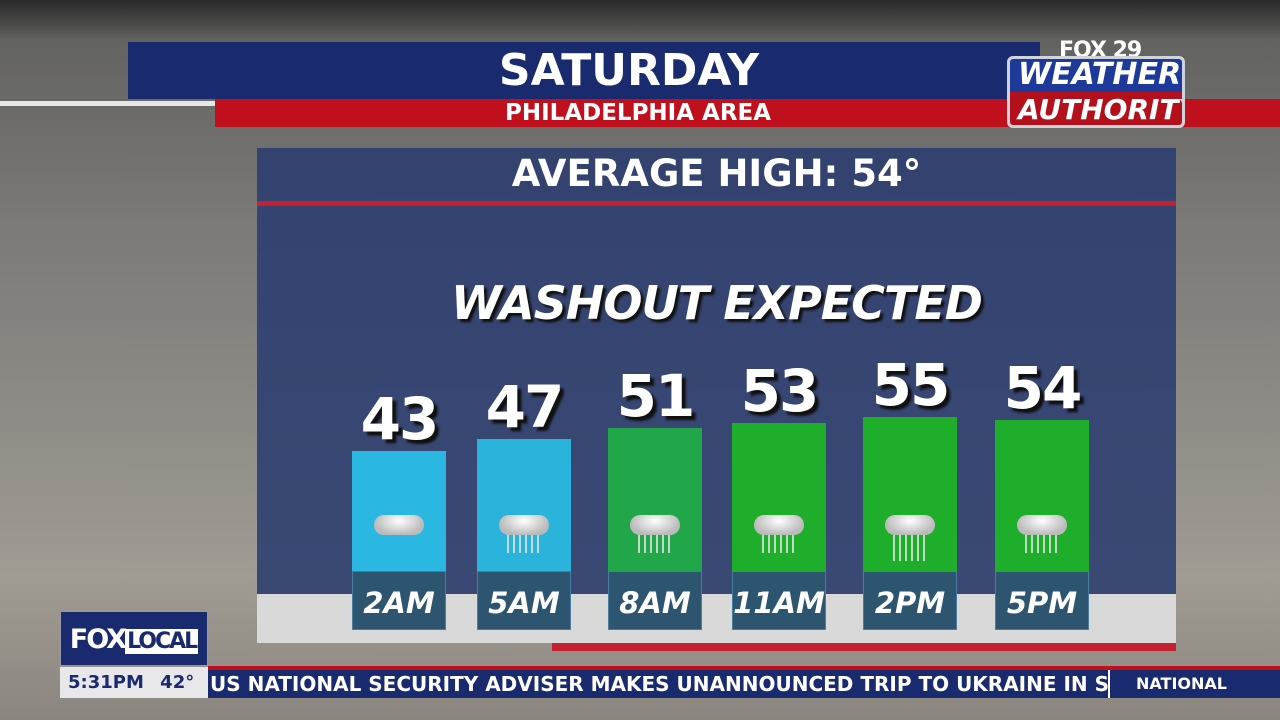  I want to click on logo-authority: AUTHORITY, so click(1101, 109).